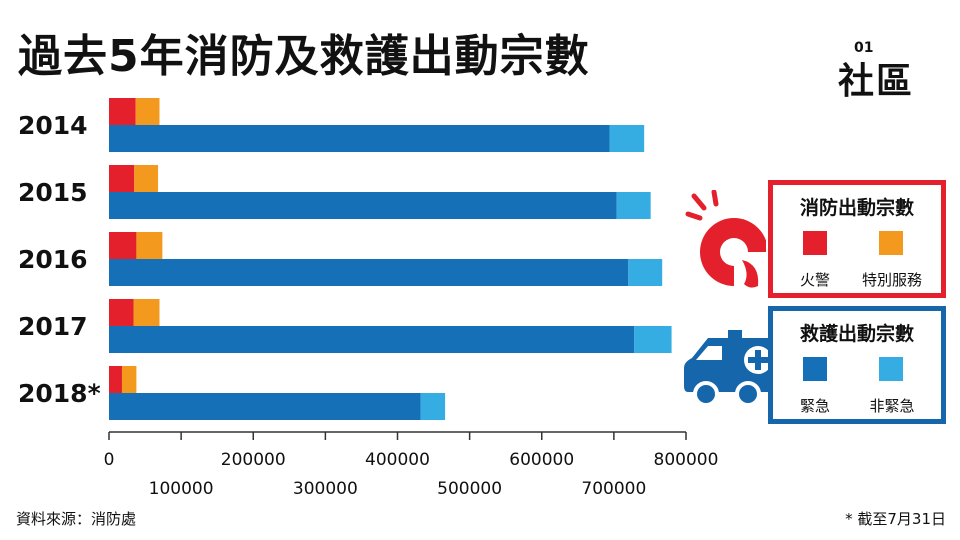 The height and width of the screenshot is (540, 960). I want to click on legend-swatch-emergency, so click(815, 369).